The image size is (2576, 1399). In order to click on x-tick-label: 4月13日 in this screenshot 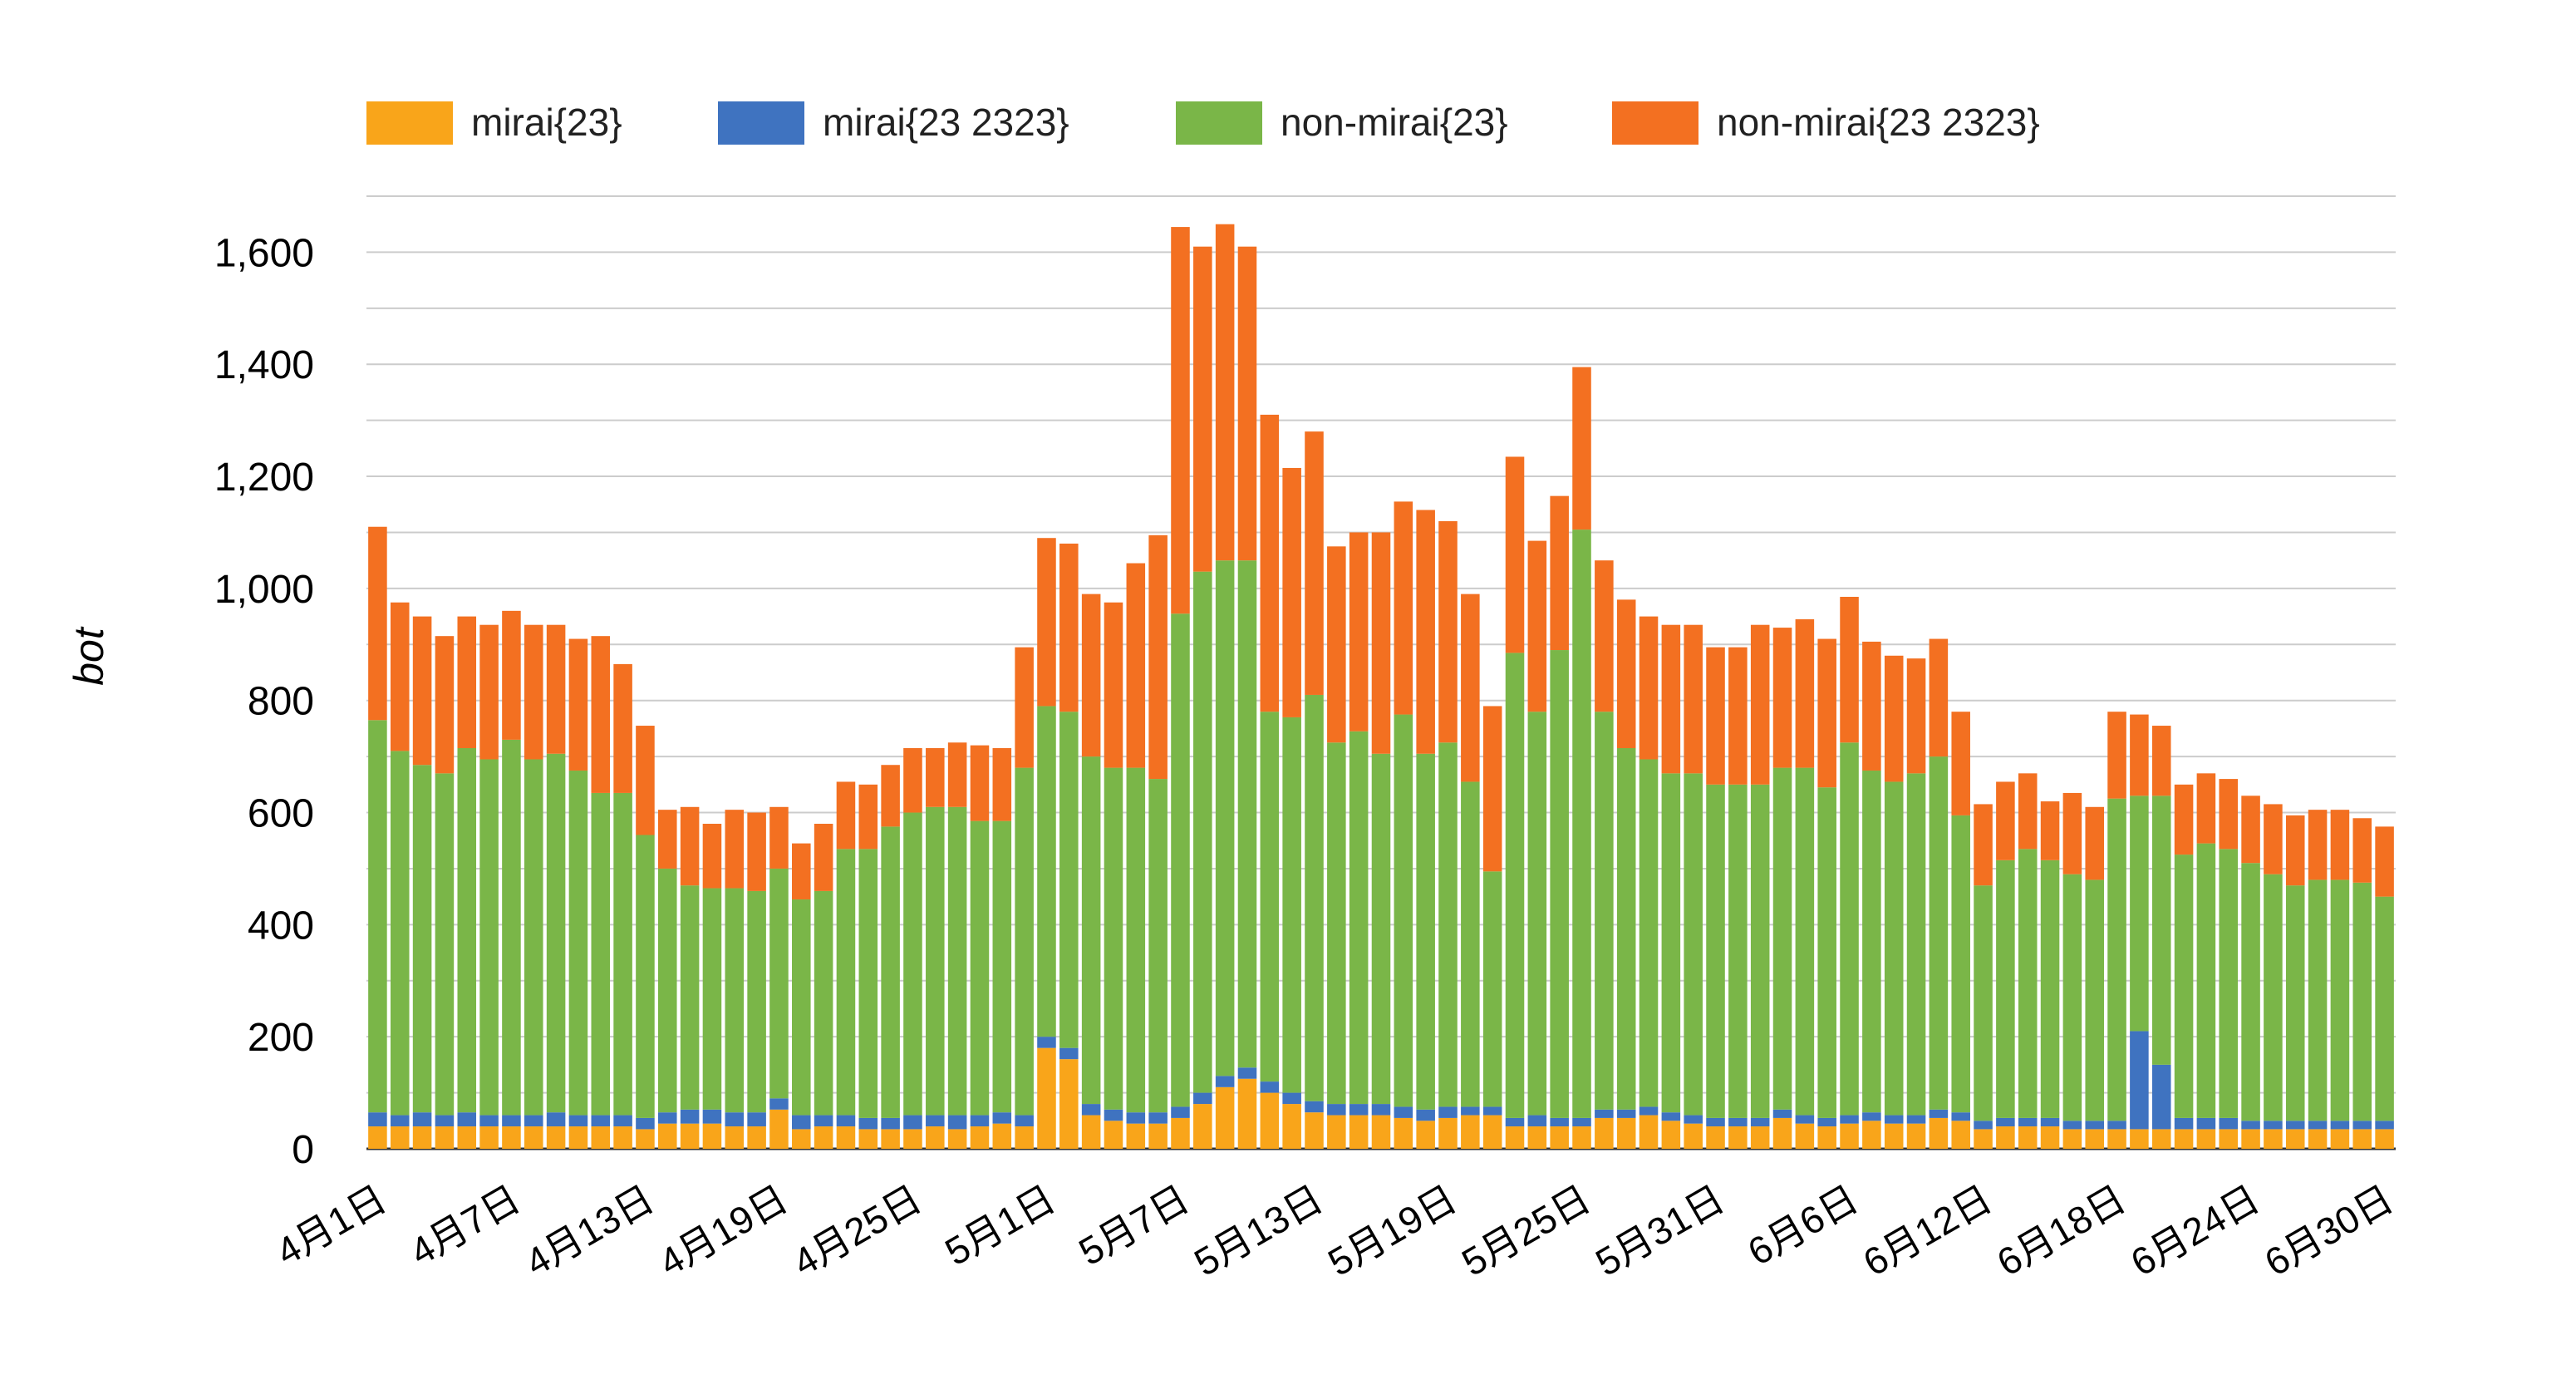, I will do `click(589, 1230)`.